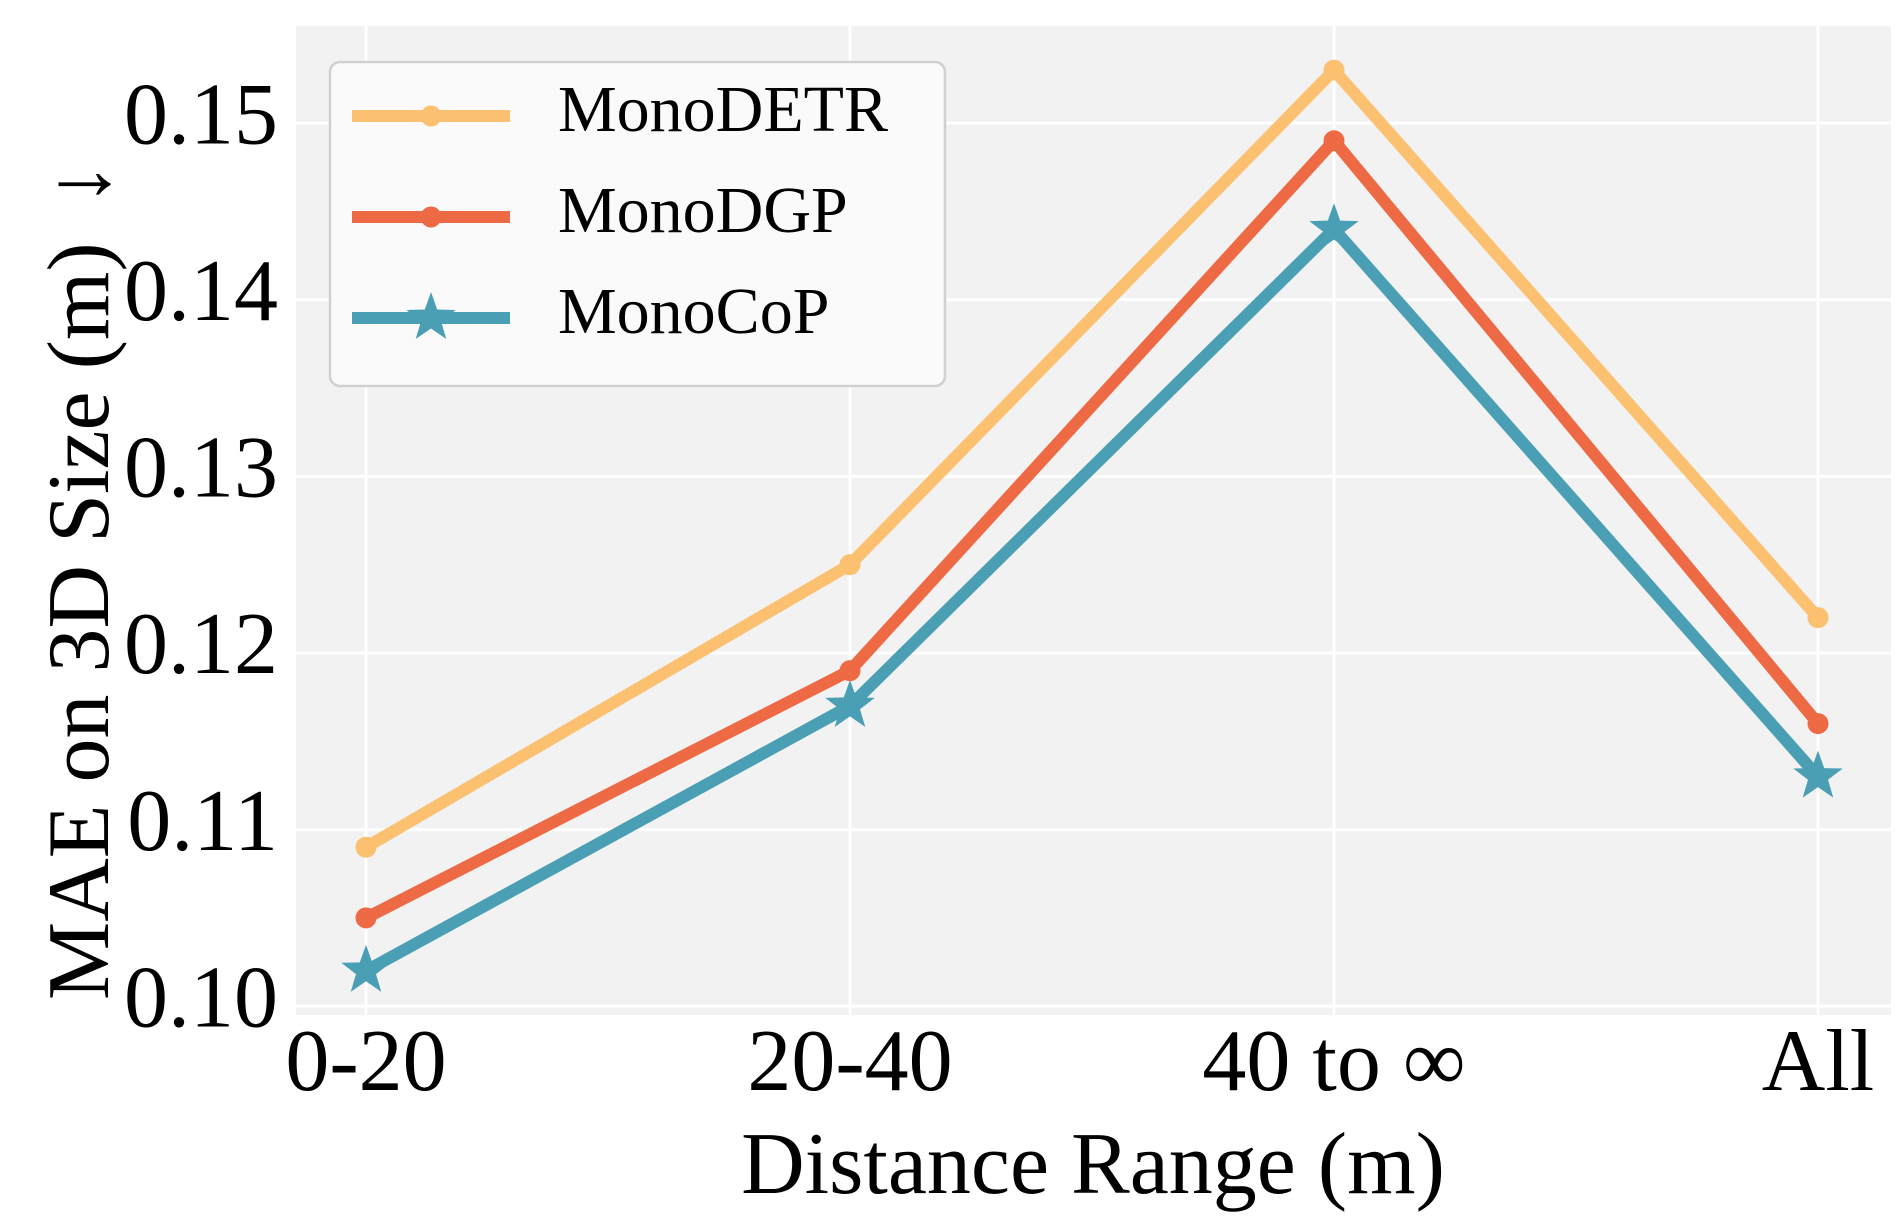 This screenshot has height=1222, width=1903. Describe the element at coordinates (201, 468) in the screenshot. I see `y-tick-label: 0.13` at that location.